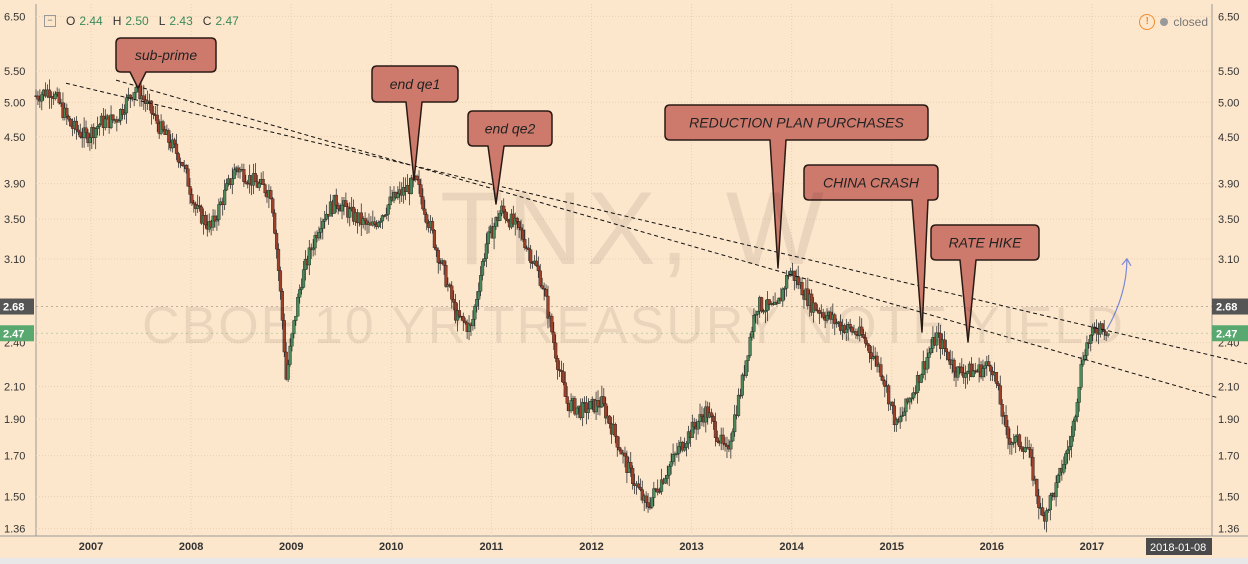  What do you see at coordinates (227, 21) in the screenshot?
I see `ohlc-close-value: 2.47` at bounding box center [227, 21].